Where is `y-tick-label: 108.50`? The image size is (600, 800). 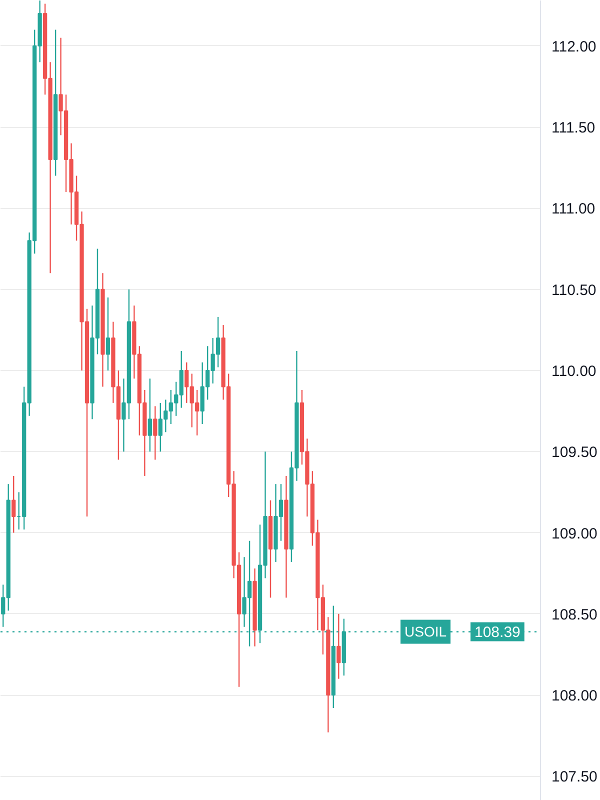 y-tick-label: 108.50 is located at coordinates (575, 615).